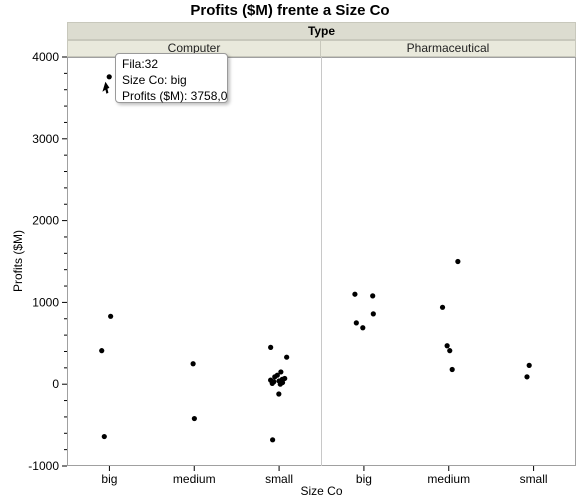 Image resolution: width=580 pixels, height=498 pixels. What do you see at coordinates (45, 221) in the screenshot?
I see `y-tick-label: 2000` at bounding box center [45, 221].